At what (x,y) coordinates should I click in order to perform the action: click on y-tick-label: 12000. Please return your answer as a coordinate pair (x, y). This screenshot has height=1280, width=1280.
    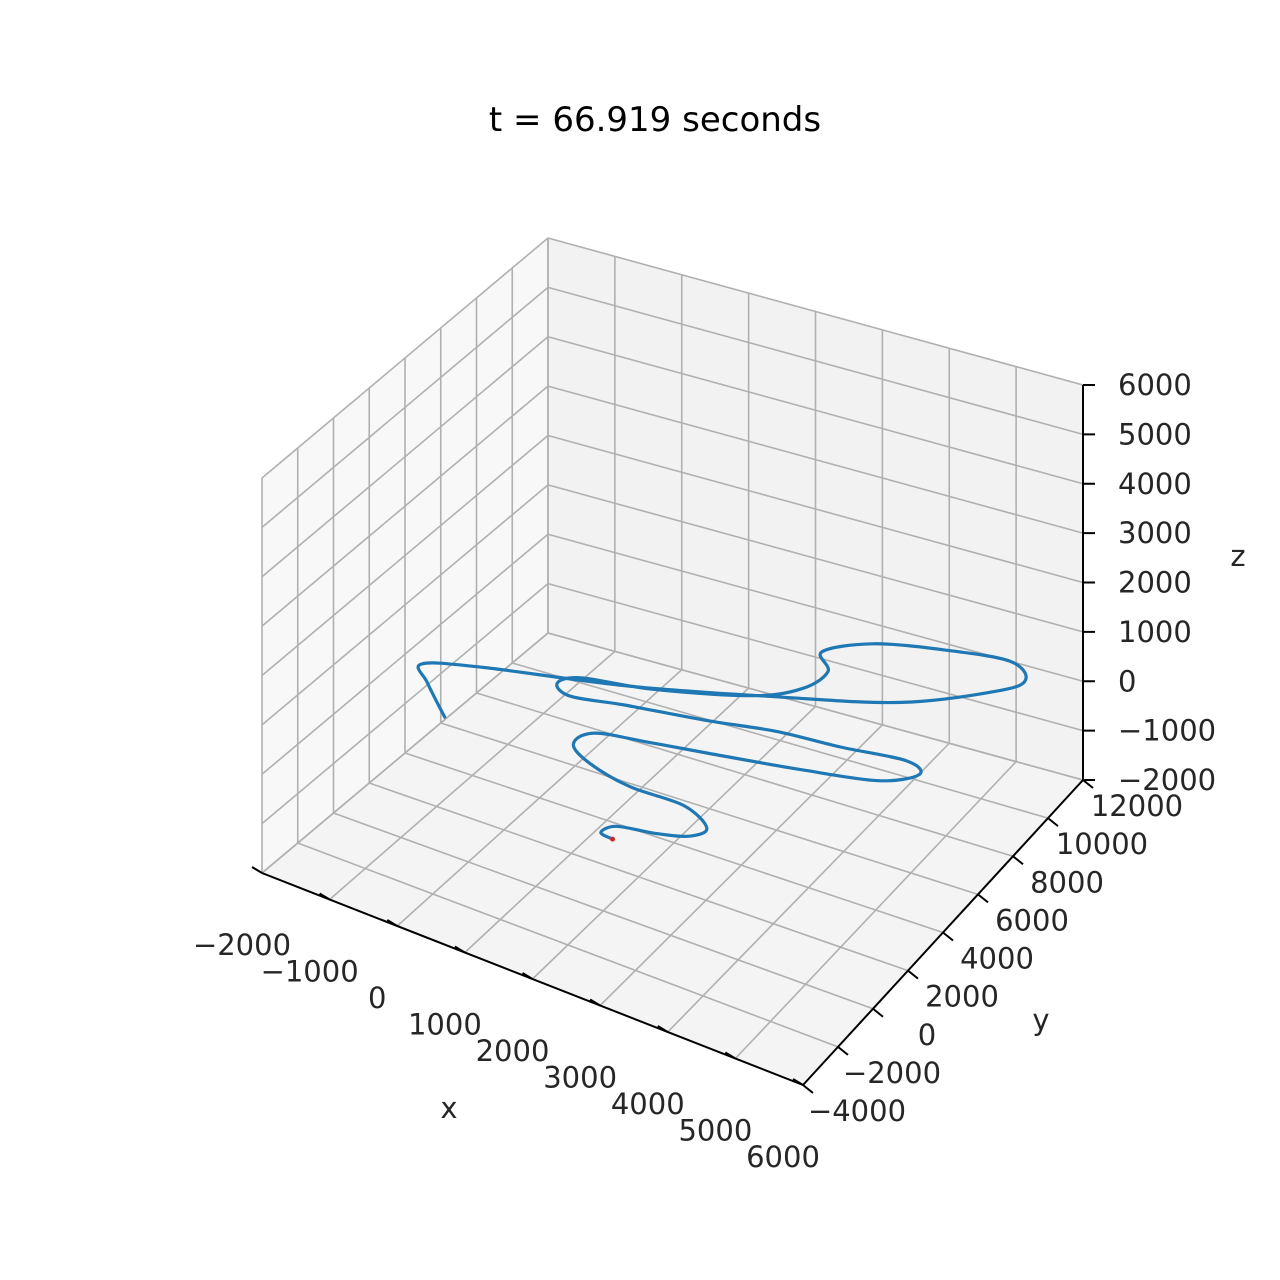
    Looking at the image, I should click on (1137, 806).